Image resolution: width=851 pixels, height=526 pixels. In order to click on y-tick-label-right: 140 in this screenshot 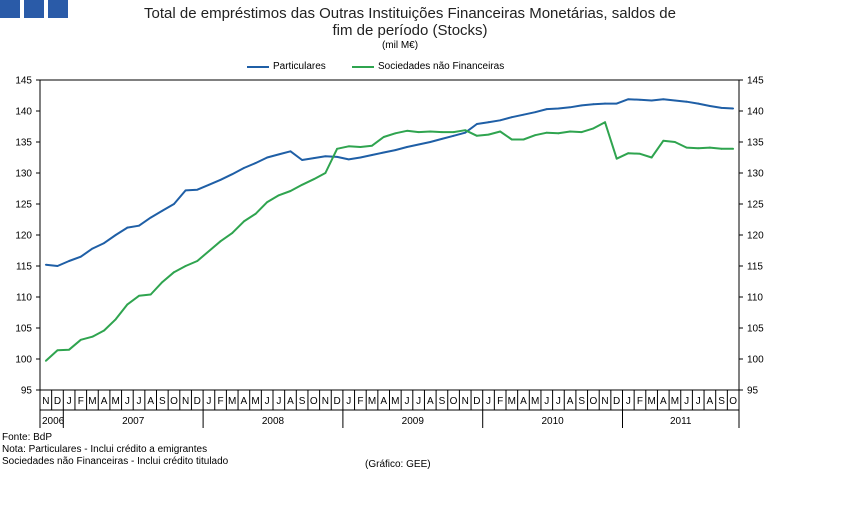, I will do `click(755, 112)`.